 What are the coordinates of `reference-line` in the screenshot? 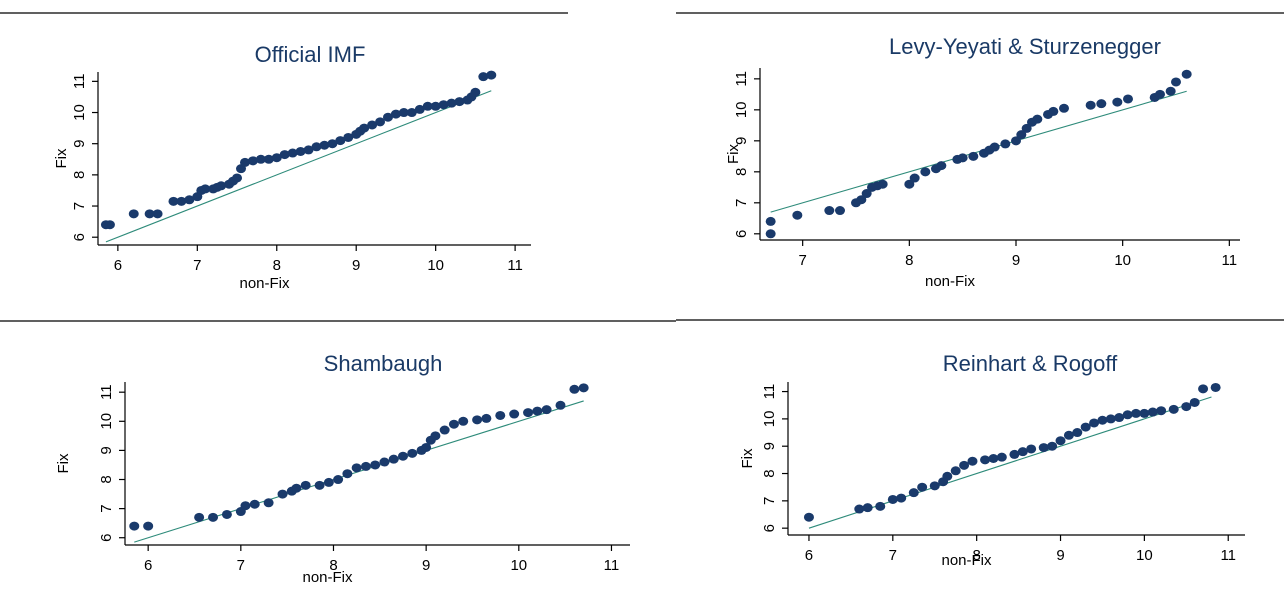 It's located at (978, 151).